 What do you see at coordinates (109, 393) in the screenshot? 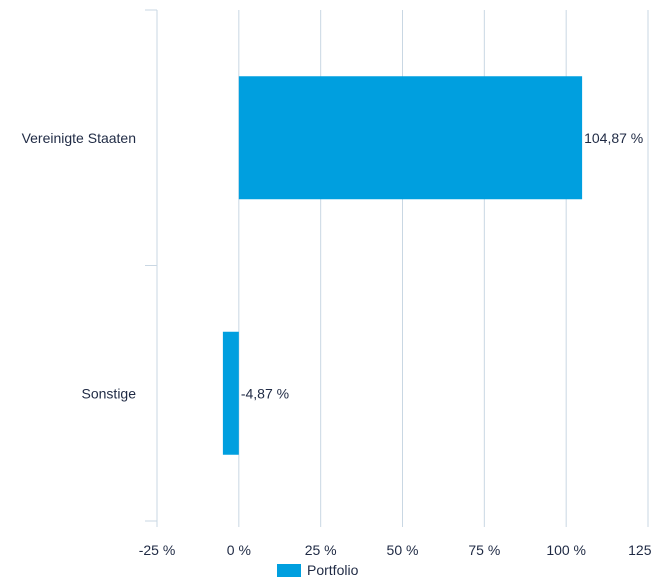
I see `category-label: Sonstige` at bounding box center [109, 393].